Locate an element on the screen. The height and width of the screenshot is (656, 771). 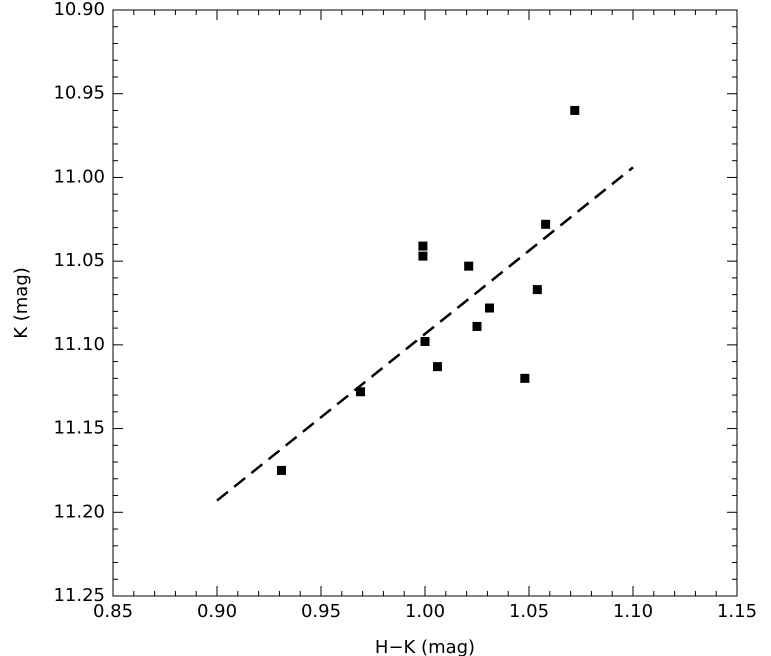
y-tick-label: 11.25 is located at coordinates (79, 595).